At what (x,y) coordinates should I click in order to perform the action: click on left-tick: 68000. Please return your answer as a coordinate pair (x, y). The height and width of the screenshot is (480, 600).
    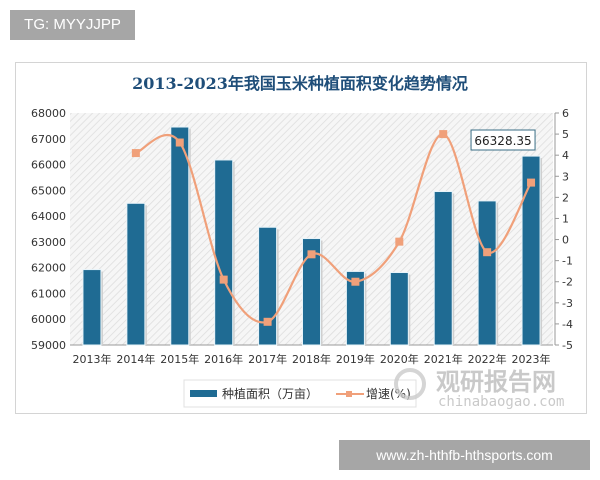
    Looking at the image, I should click on (48, 113).